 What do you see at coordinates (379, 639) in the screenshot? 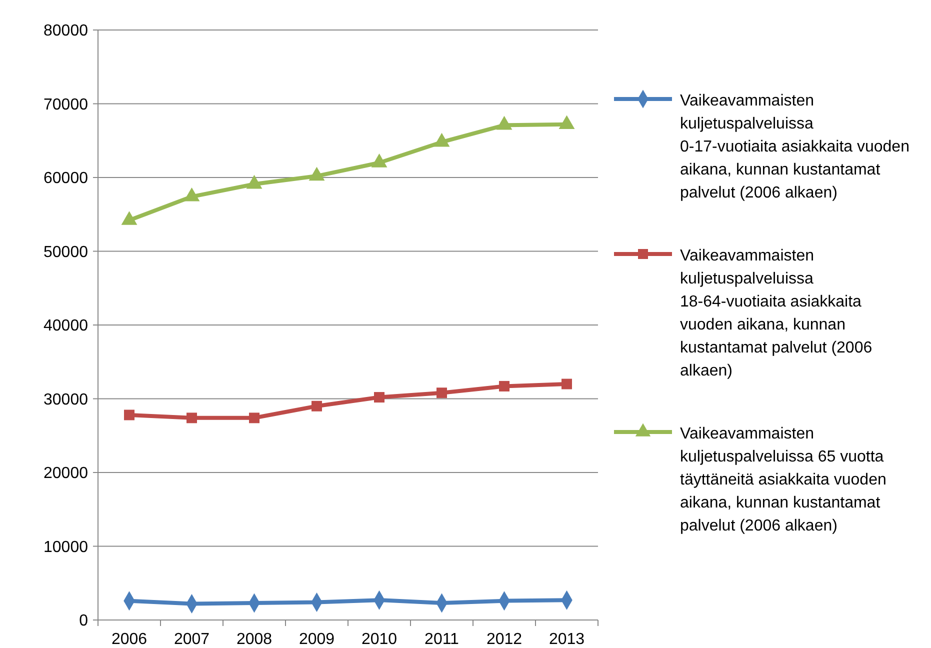
I see `x-tick-label: 2010` at bounding box center [379, 639].